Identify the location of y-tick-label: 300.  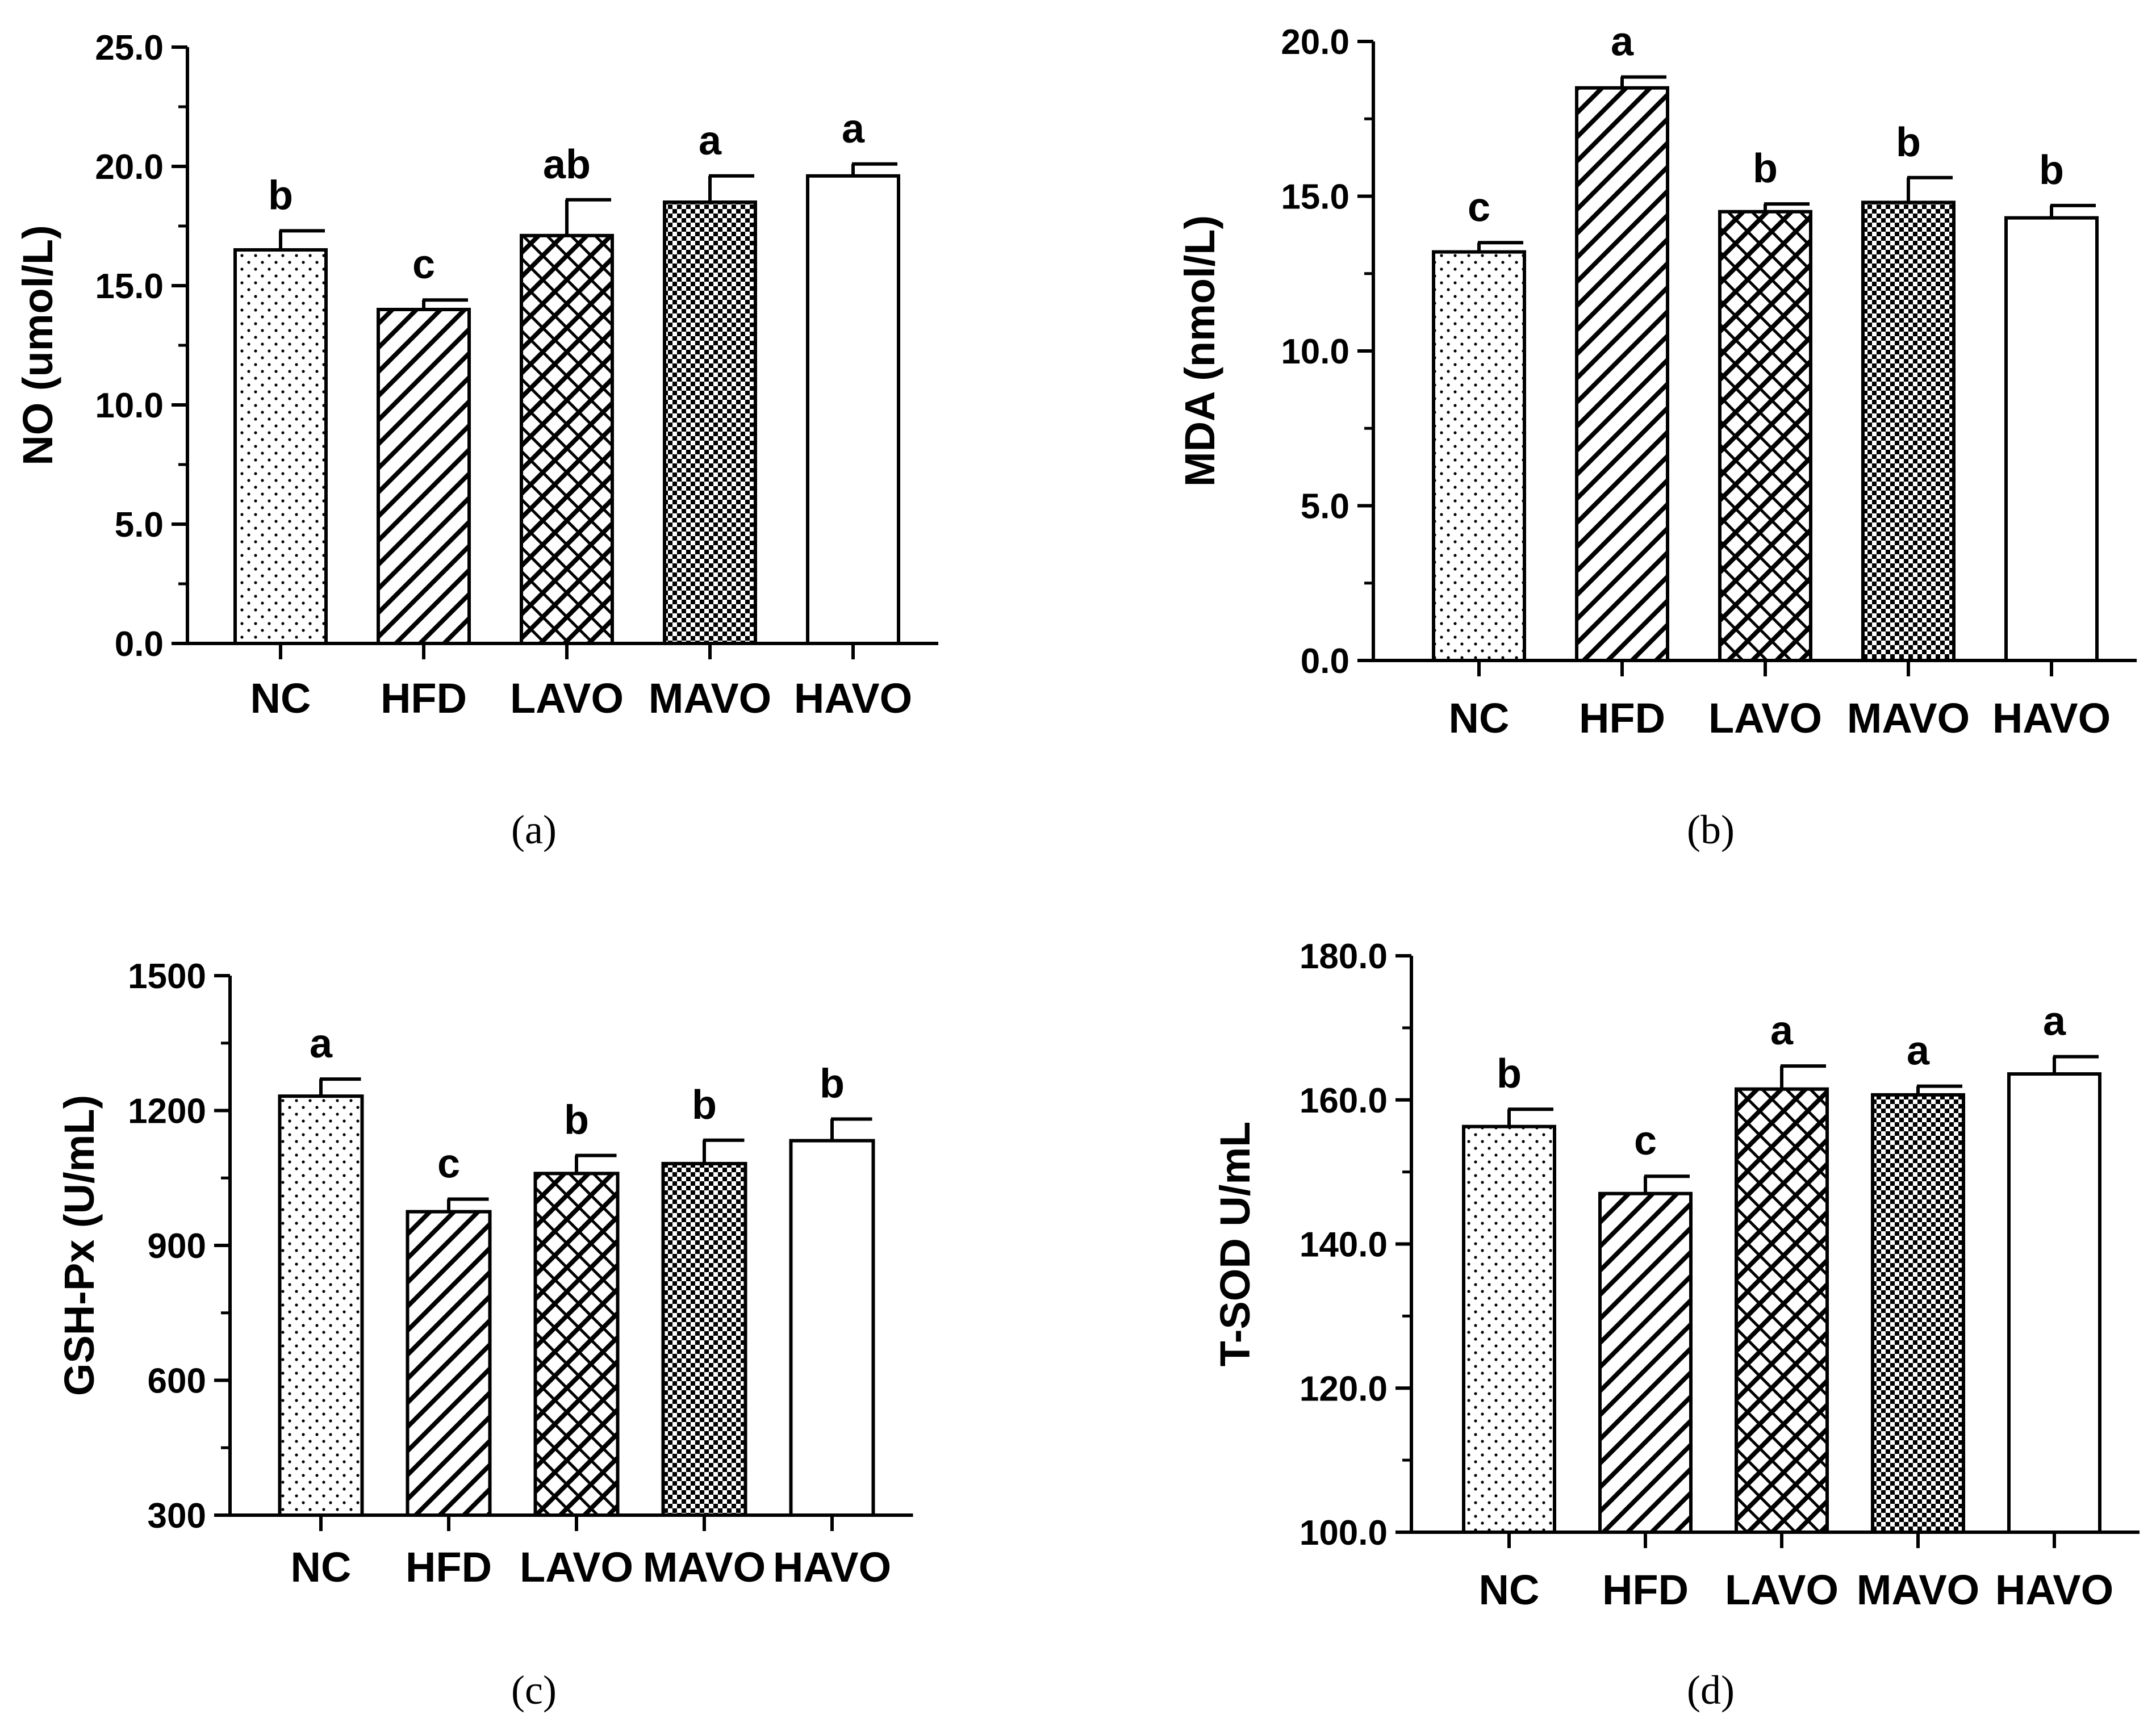
(177, 1516).